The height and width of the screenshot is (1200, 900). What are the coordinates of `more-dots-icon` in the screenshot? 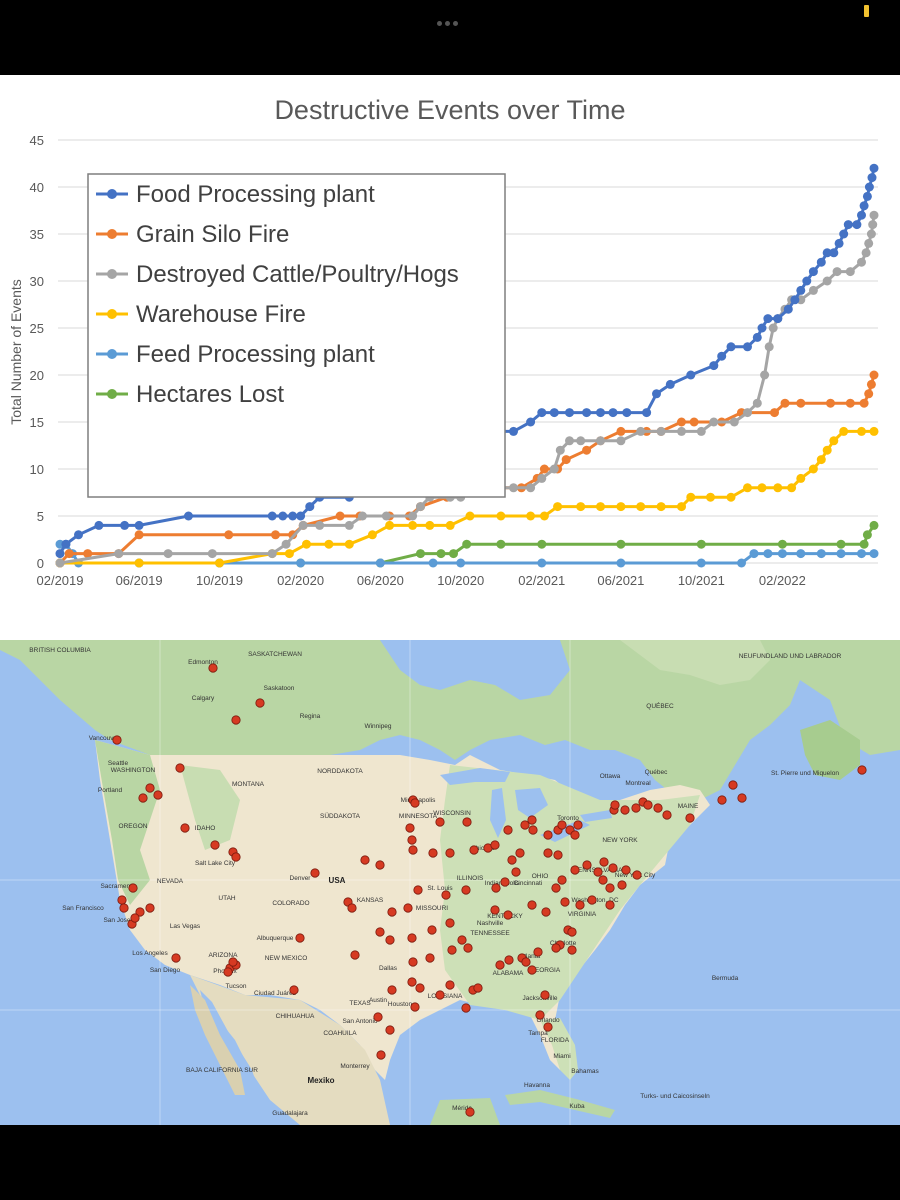 It's located at (450, 19).